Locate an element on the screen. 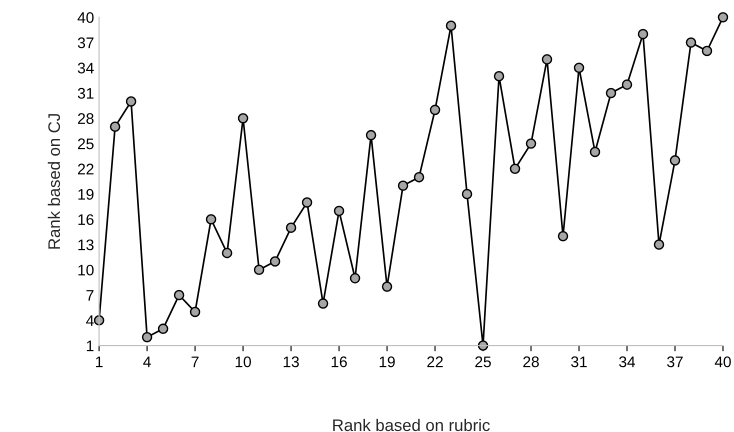  y-tick-label: 28 is located at coordinates (86, 118).